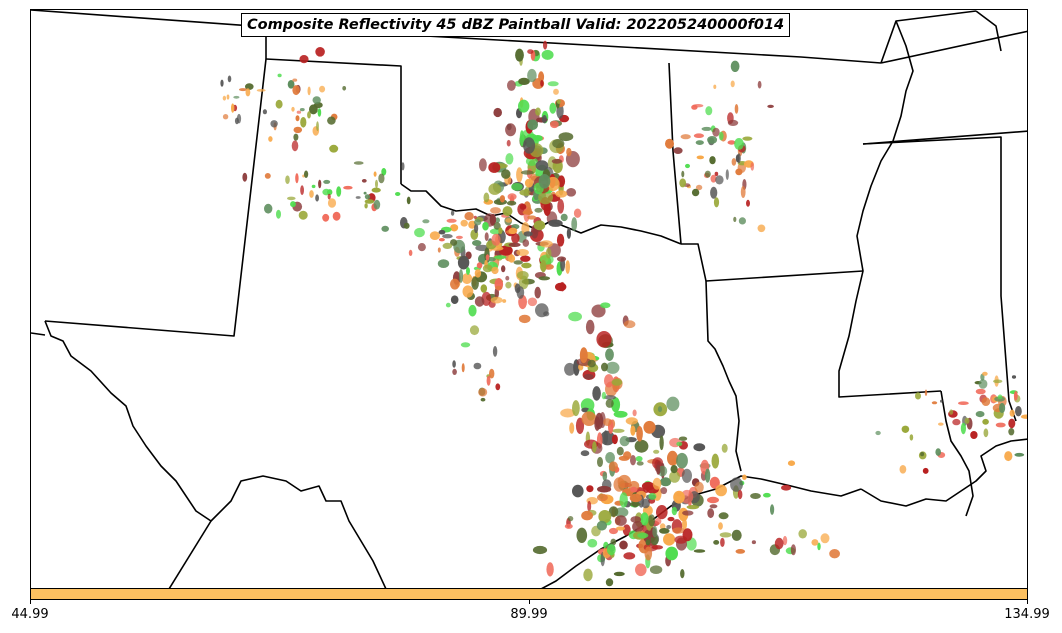  What do you see at coordinates (675, 153) in the screenshot?
I see `oklahoma-arkansas-border` at bounding box center [675, 153].